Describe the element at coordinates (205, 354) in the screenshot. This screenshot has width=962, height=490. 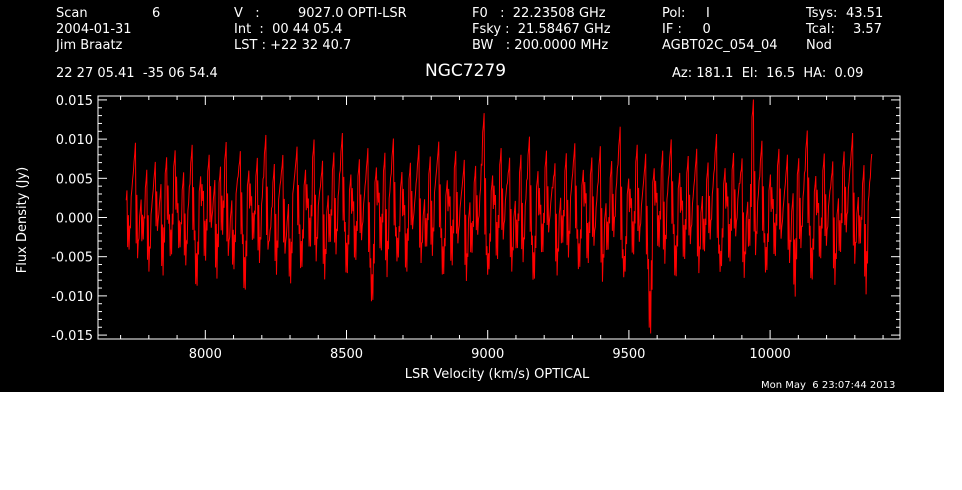
I see `x-tick-label: 8000` at that location.